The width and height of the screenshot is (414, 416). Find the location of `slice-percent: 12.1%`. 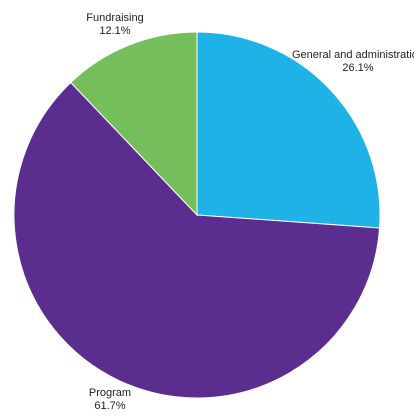

slice-percent: 12.1% is located at coordinates (114, 31).